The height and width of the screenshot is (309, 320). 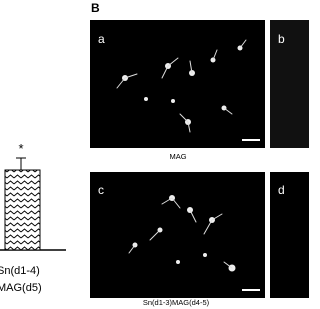 I want to click on bar-chart-fragment: * Sn(d1-4) MAG(d5), so click(x=33, y=217).